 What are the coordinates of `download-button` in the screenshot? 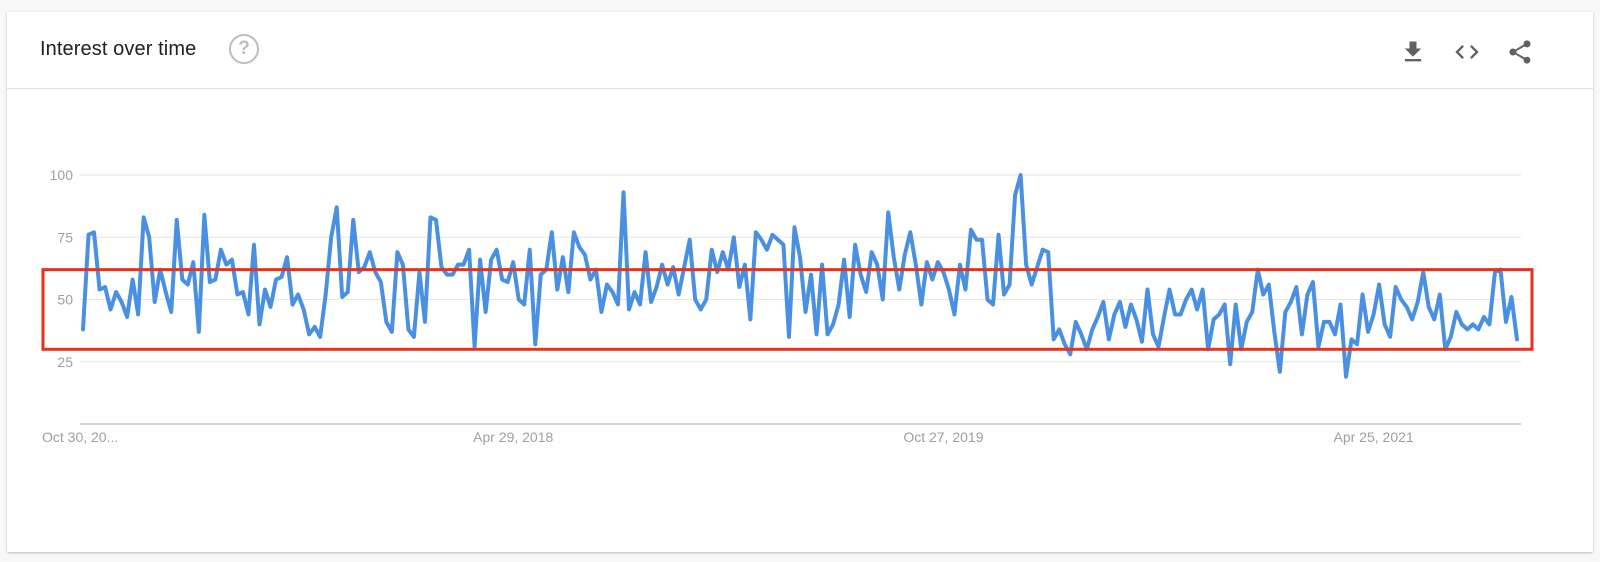 It's located at (1413, 52).